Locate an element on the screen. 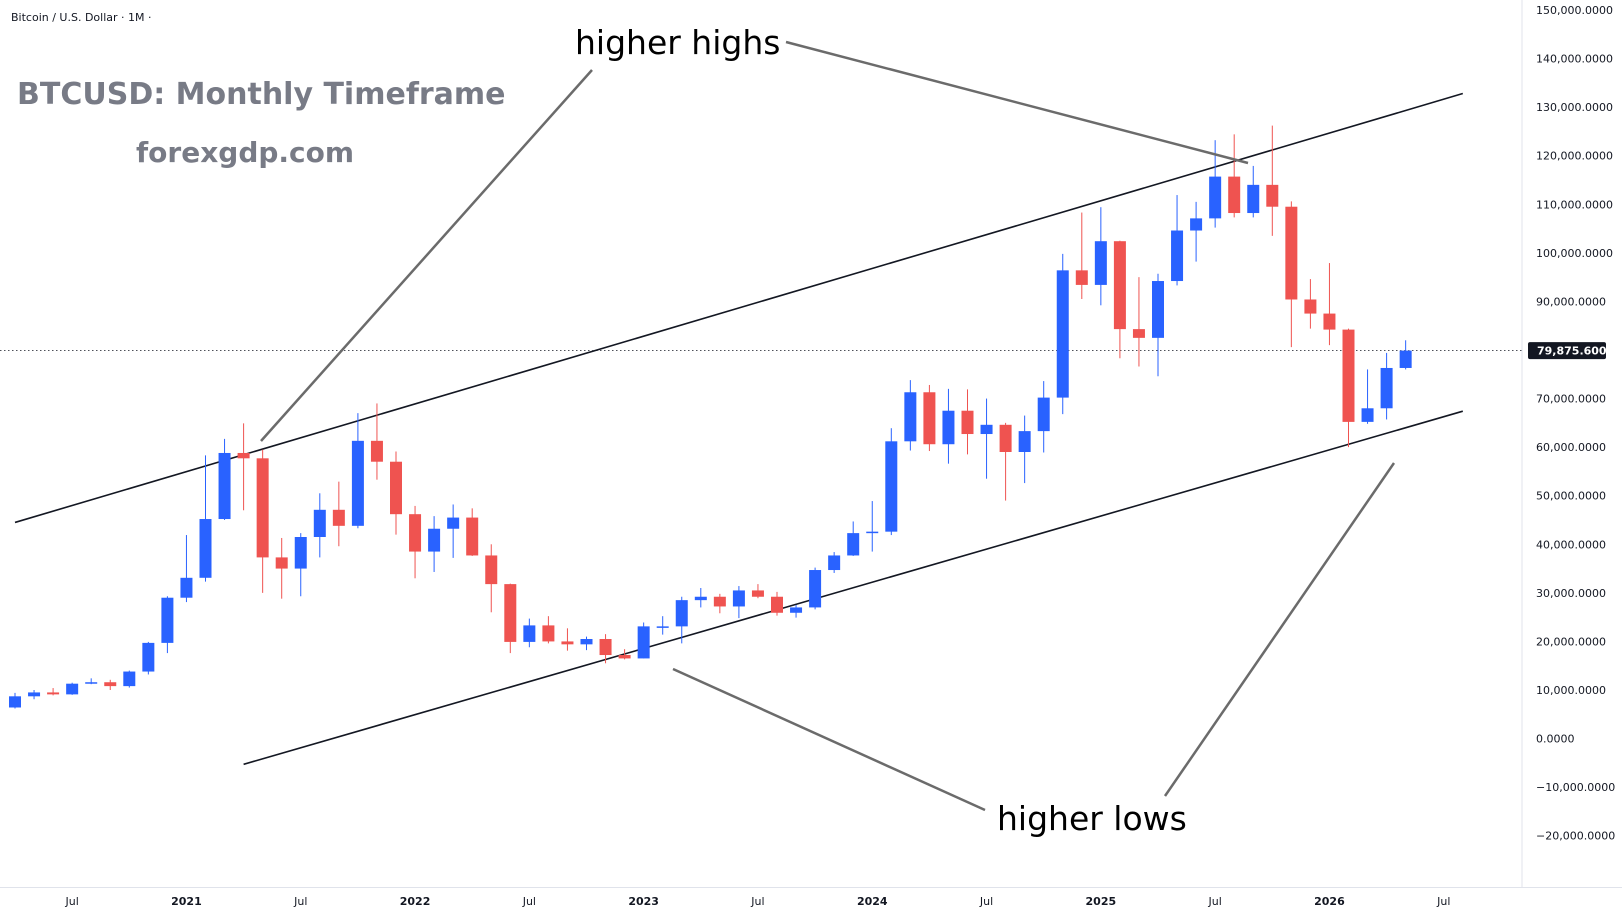 The image size is (1622, 920). pointer-line is located at coordinates (829, 739).